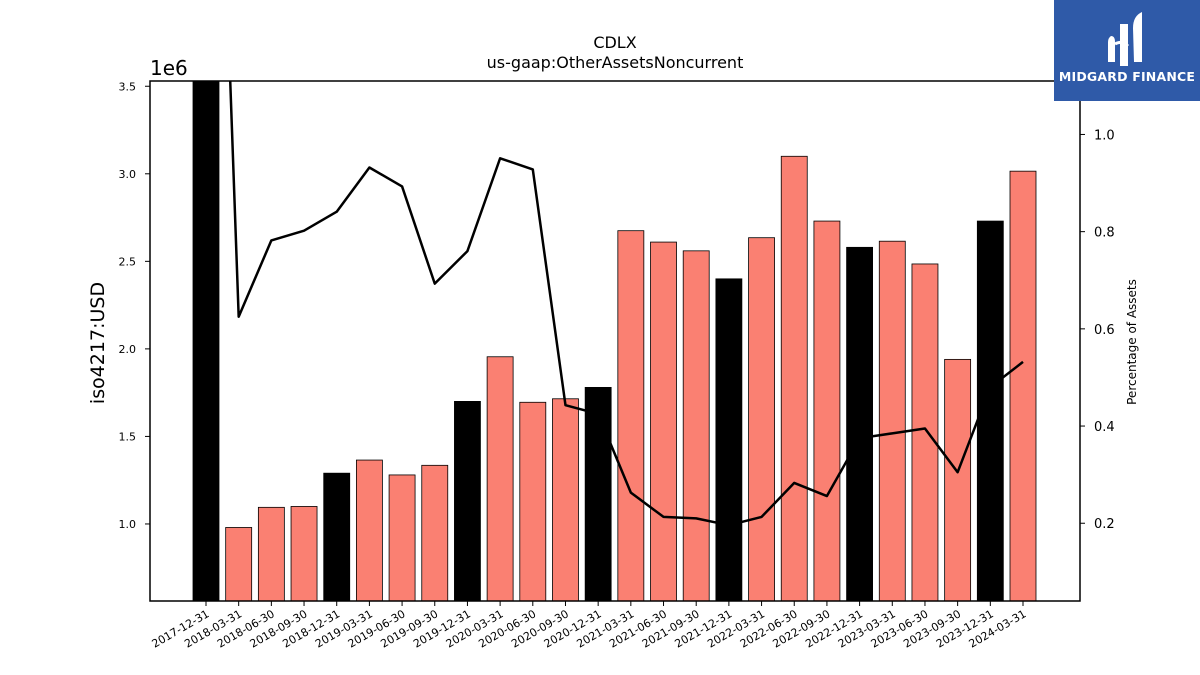 This screenshot has height=675, width=1200. Describe the element at coordinates (128, 349) in the screenshot. I see `y-tick-label-2.0: 2.0` at that location.